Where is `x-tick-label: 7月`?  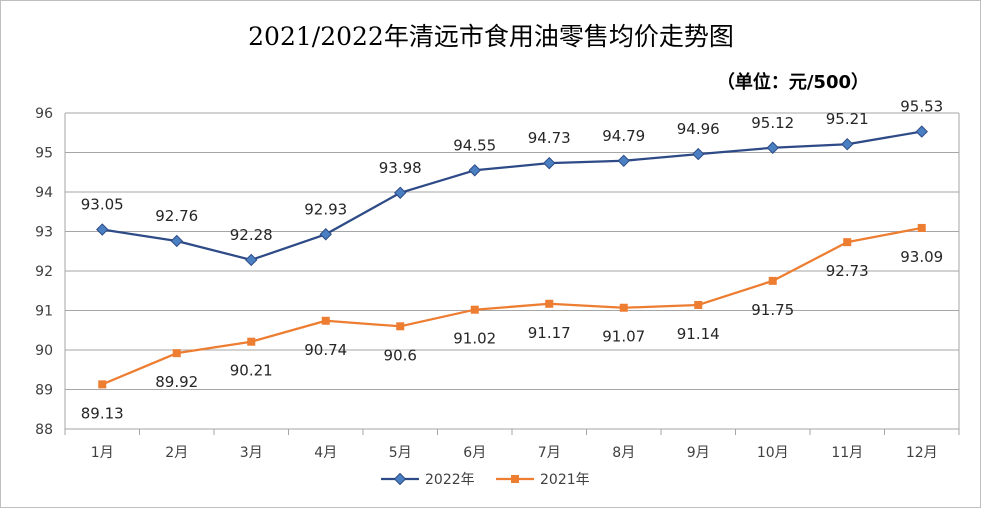 x-tick-label: 7月 is located at coordinates (549, 453).